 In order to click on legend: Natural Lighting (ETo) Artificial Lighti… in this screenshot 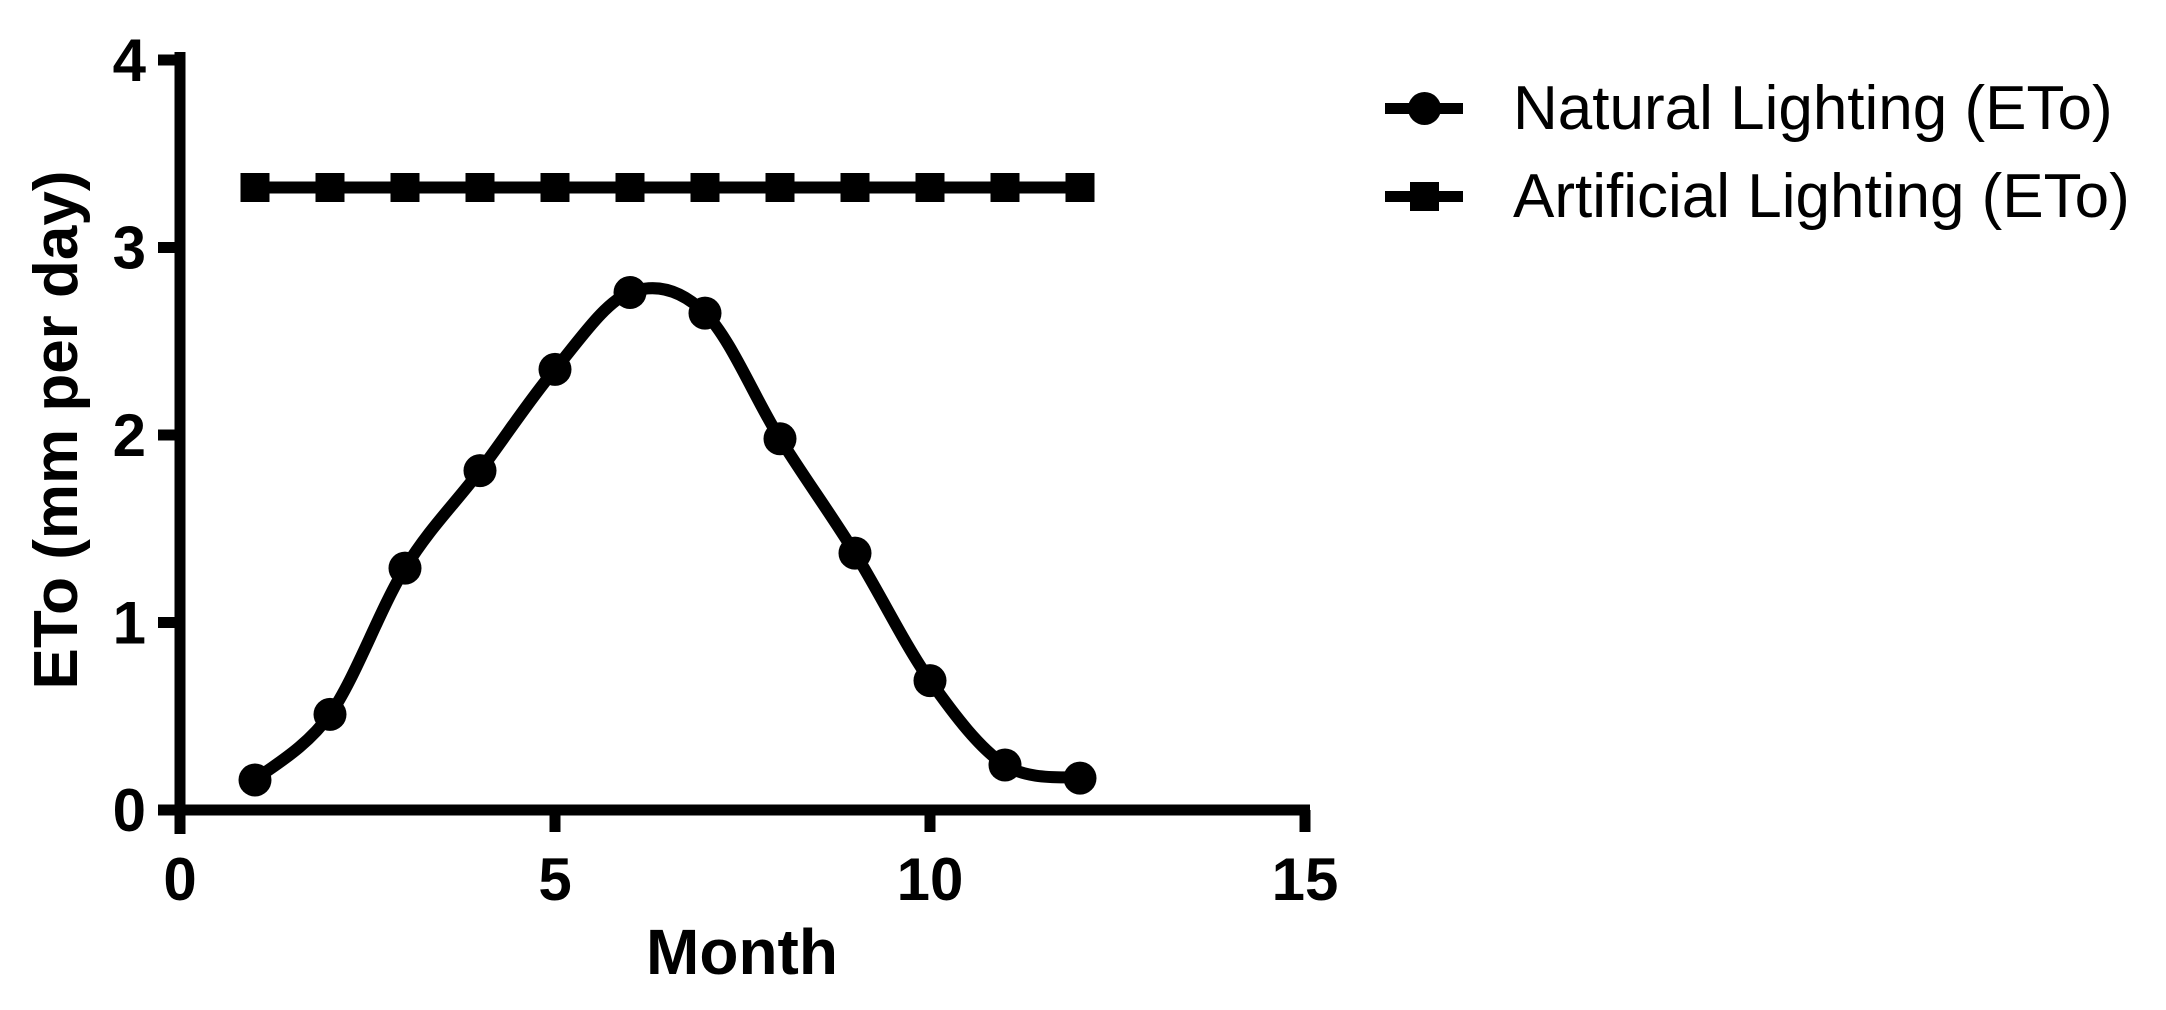, I will do `click(1757, 152)`.